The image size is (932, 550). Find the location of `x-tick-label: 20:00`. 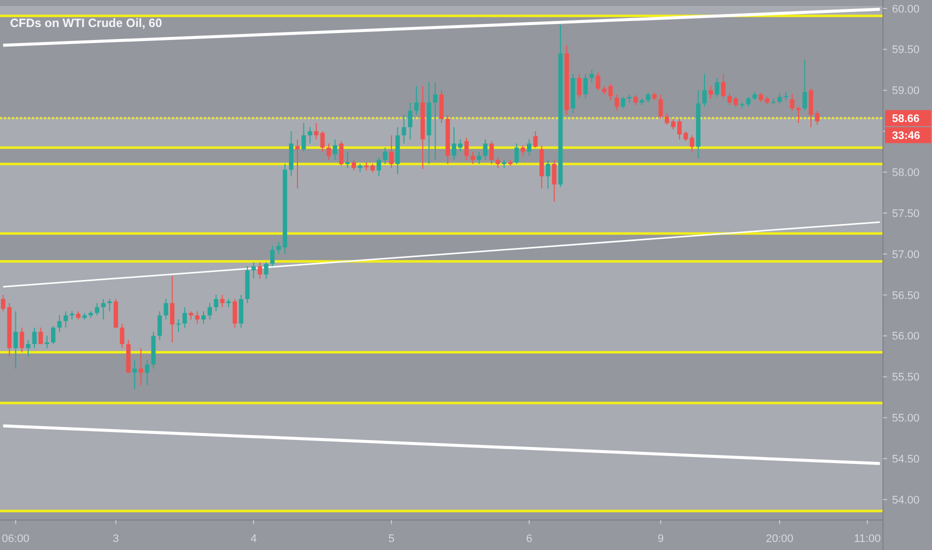

x-tick-label: 20:00 is located at coordinates (780, 539).